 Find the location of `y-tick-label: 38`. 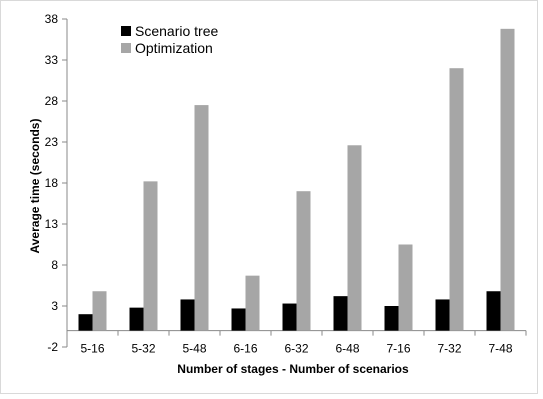

y-tick-label: 38 is located at coordinates (52, 19).